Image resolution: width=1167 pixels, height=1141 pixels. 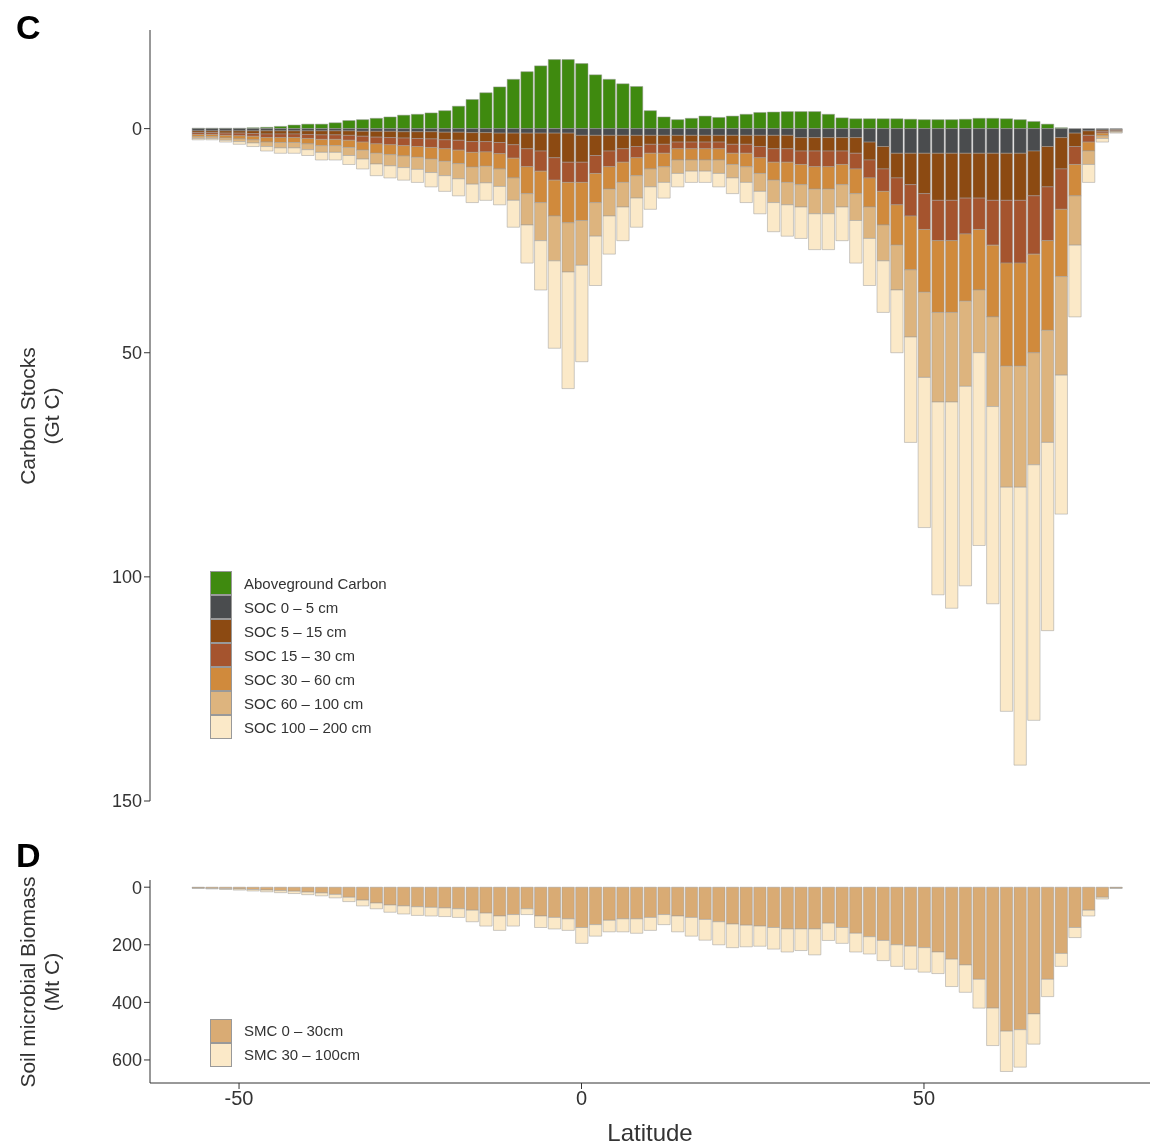 I want to click on y-tick-label: 400, so click(x=126, y=1002).